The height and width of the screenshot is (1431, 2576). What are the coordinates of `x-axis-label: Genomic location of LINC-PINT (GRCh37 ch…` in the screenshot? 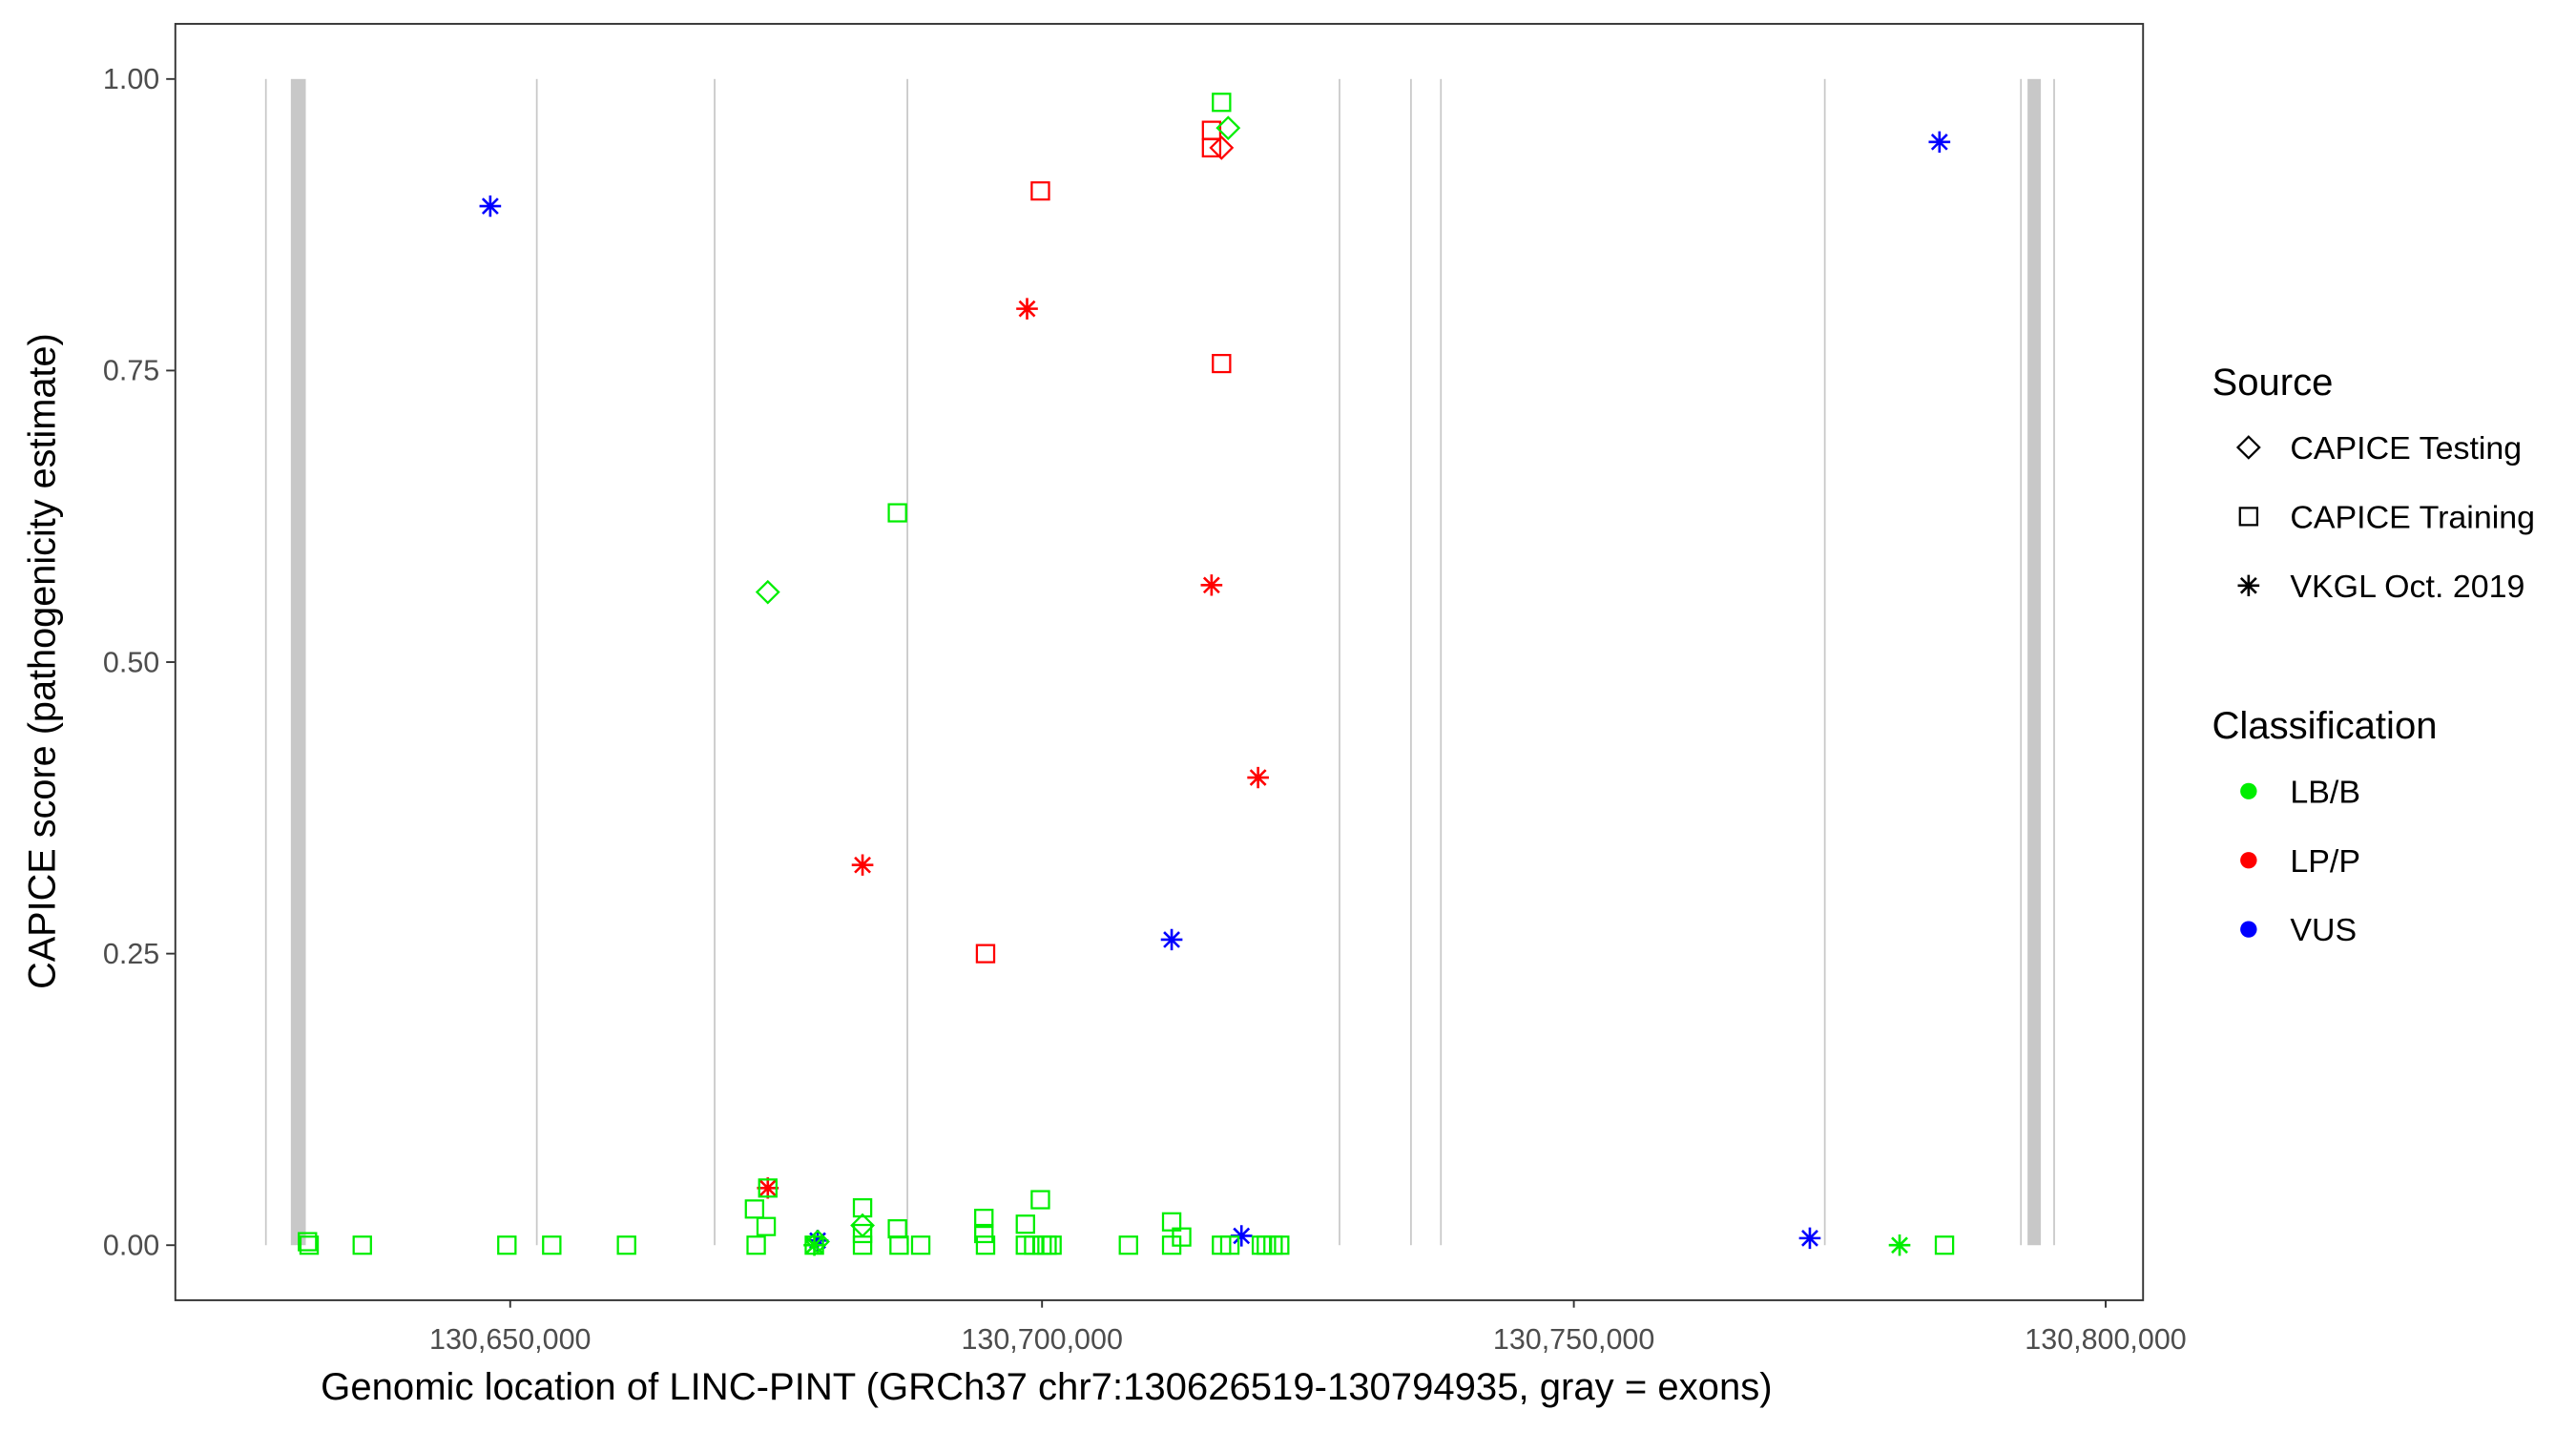 It's located at (1046, 1387).